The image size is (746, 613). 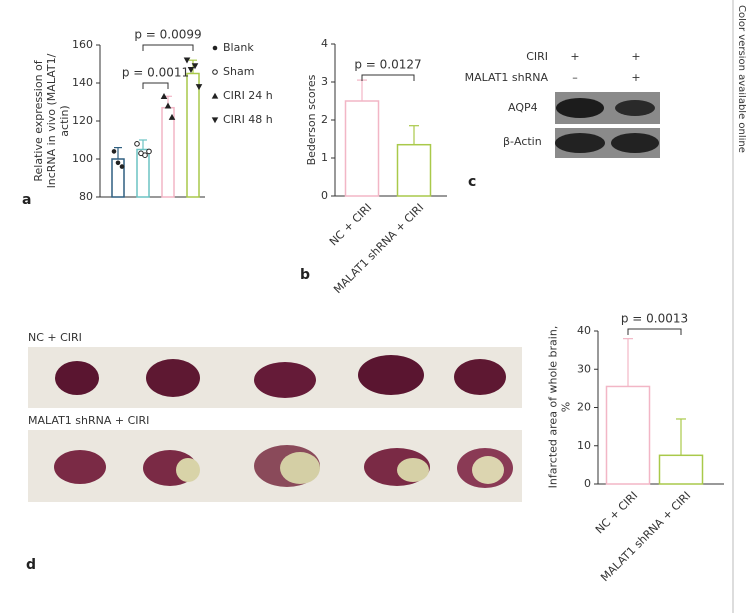 I want to click on legend-label: Blank, so click(x=238, y=47).